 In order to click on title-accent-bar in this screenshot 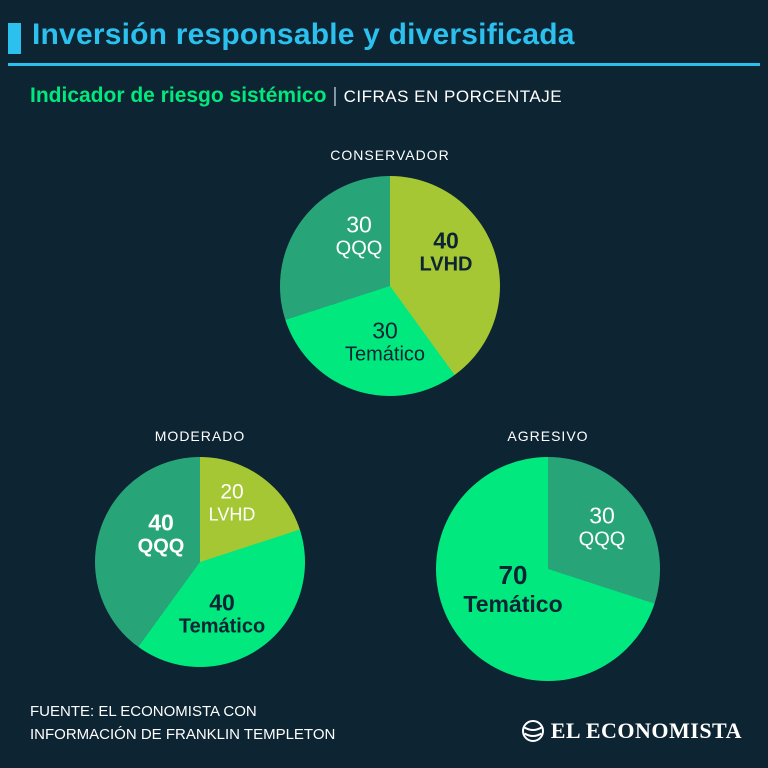, I will do `click(14, 38)`.